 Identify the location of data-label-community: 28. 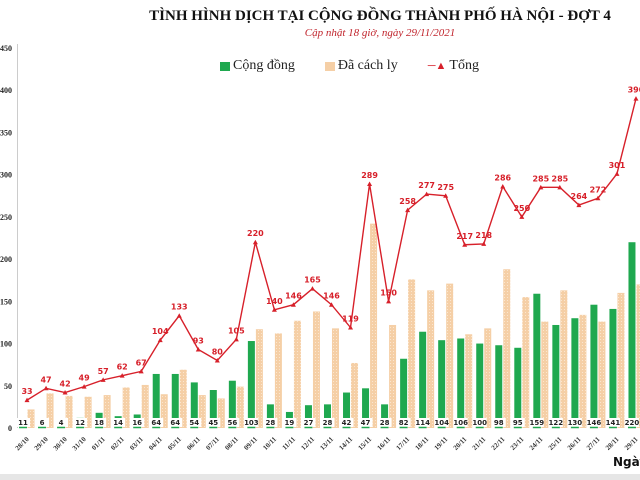
(385, 423).